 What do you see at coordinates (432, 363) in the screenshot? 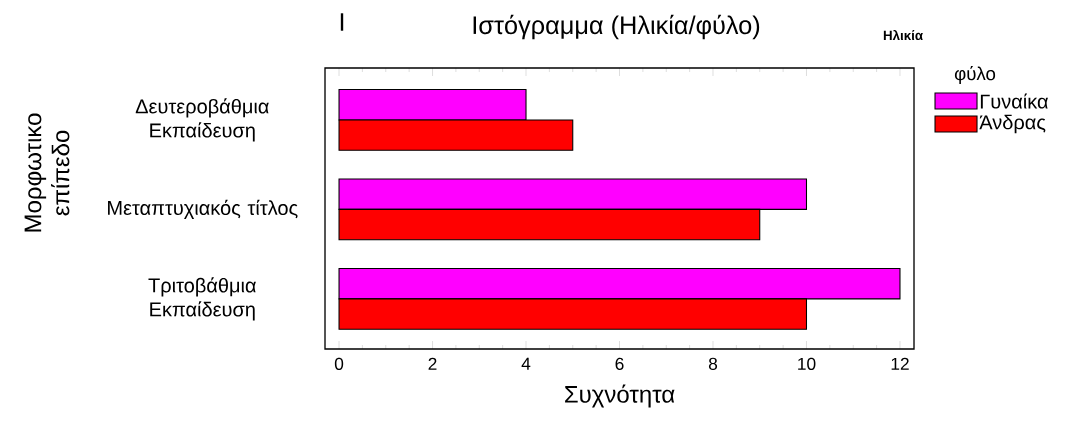
I see `x-tick-label: 2` at bounding box center [432, 363].